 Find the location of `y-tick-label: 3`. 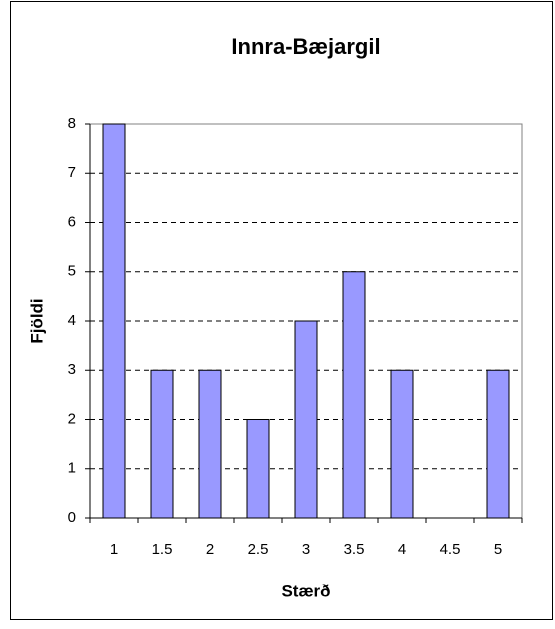

y-tick-label: 3 is located at coordinates (72, 369).